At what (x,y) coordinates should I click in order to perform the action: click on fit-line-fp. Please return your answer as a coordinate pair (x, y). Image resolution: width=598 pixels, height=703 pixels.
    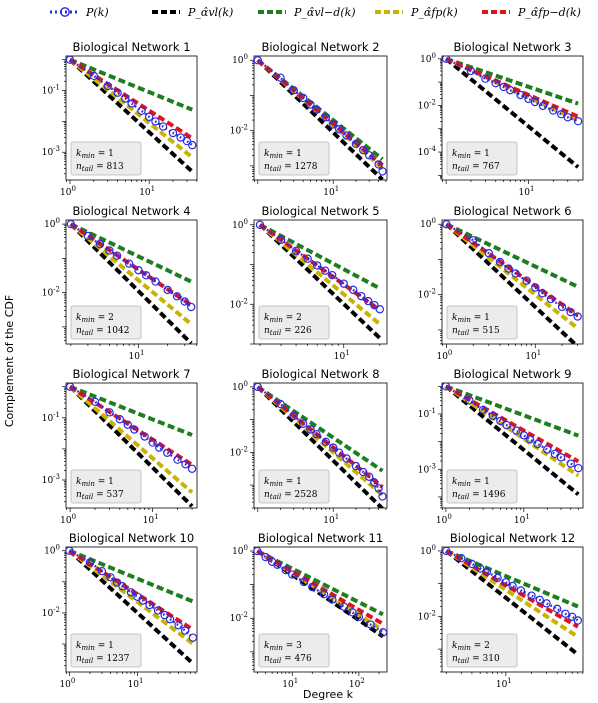
    Looking at the image, I should click on (131, 274).